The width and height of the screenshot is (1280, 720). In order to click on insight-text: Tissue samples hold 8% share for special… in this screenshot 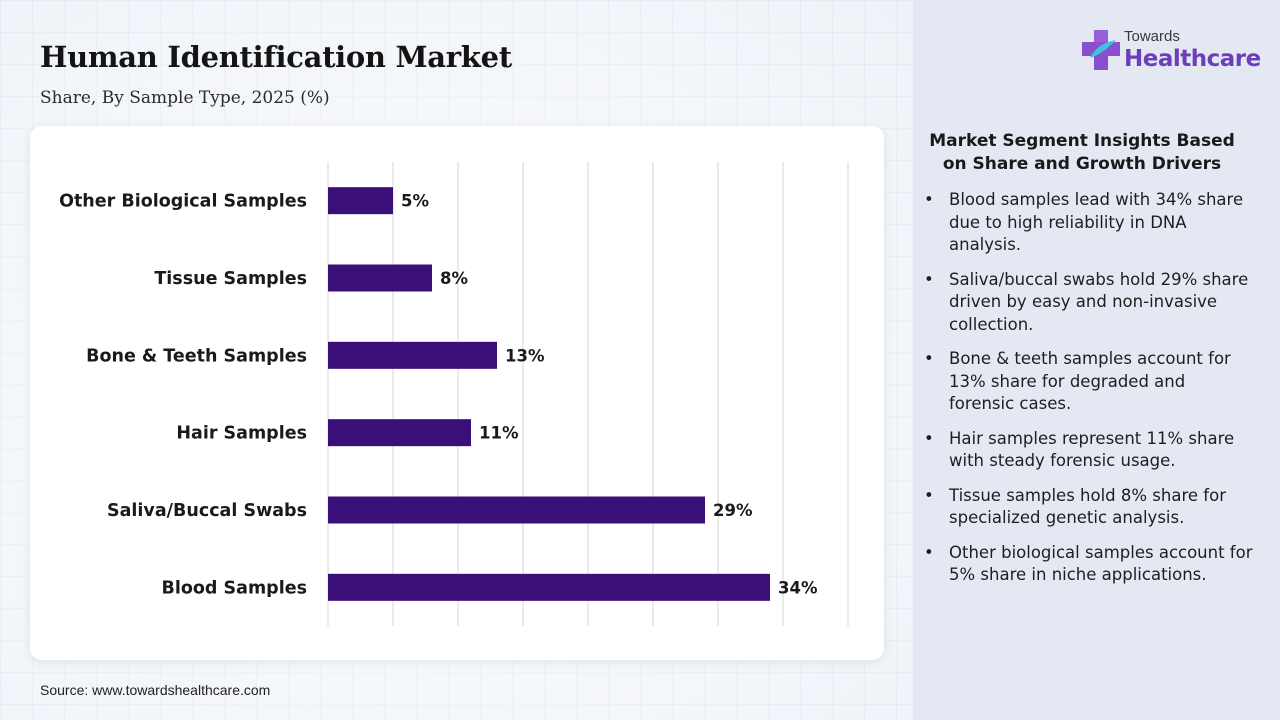, I will do `click(1087, 506)`.